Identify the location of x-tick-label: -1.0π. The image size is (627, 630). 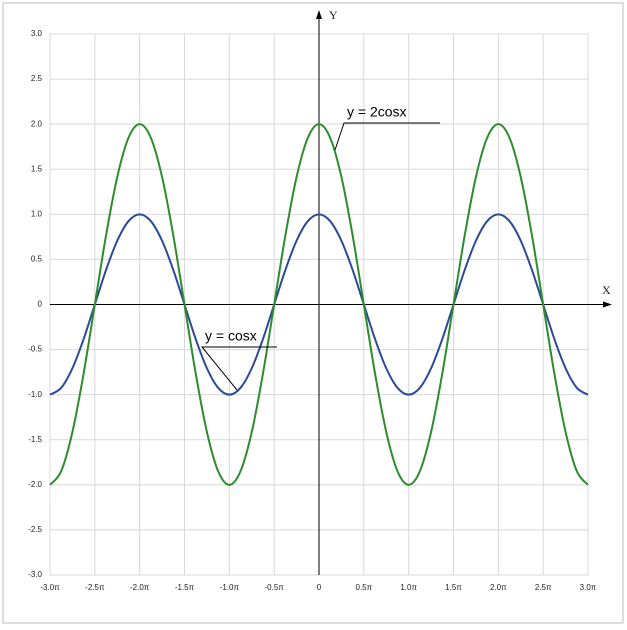
(230, 587).